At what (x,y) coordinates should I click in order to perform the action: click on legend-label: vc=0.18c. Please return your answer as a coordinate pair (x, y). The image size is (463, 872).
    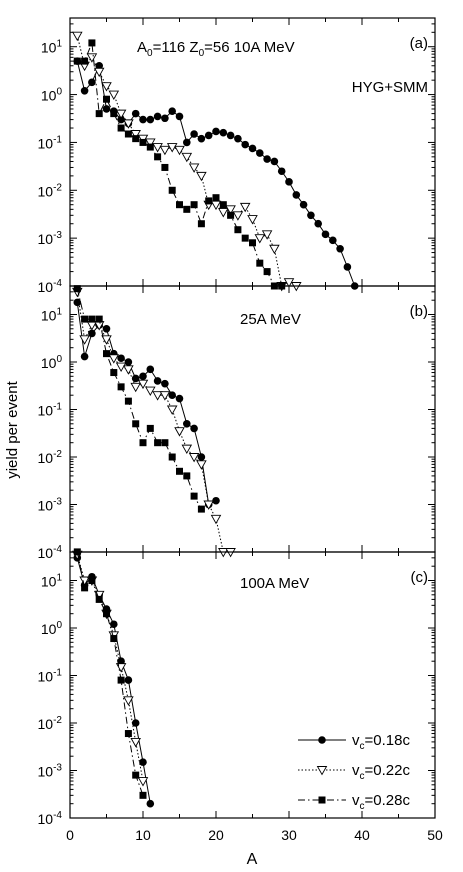
    Looking at the image, I should click on (381, 742).